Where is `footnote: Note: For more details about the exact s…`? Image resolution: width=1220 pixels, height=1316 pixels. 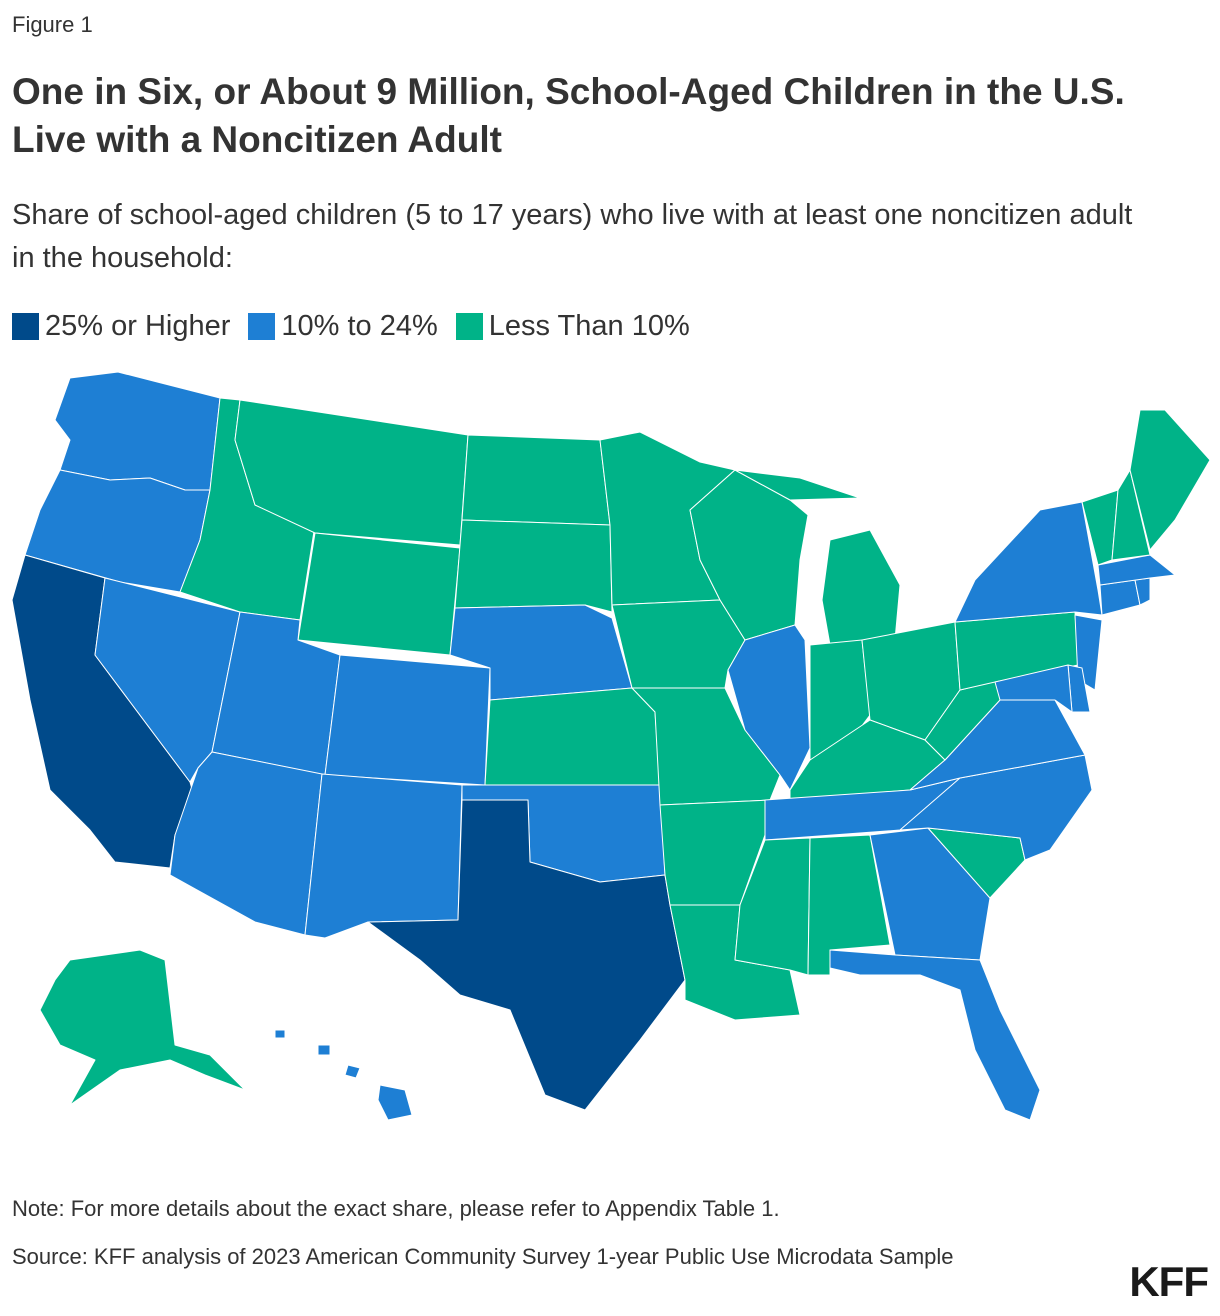 footnote: Note: For more details about the exact s… is located at coordinates (396, 1208).